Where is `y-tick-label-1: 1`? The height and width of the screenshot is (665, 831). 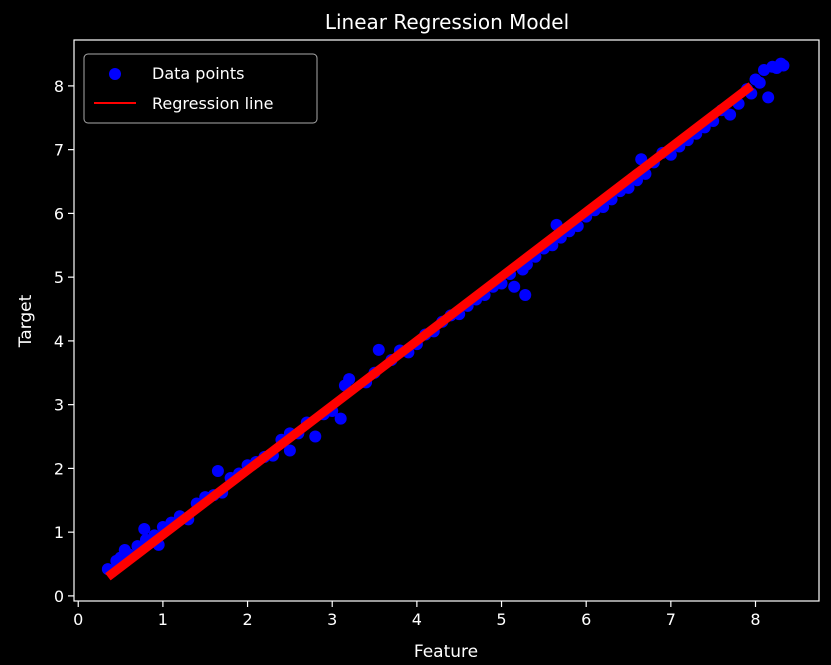 y-tick-label-1: 1 is located at coordinates (59, 532).